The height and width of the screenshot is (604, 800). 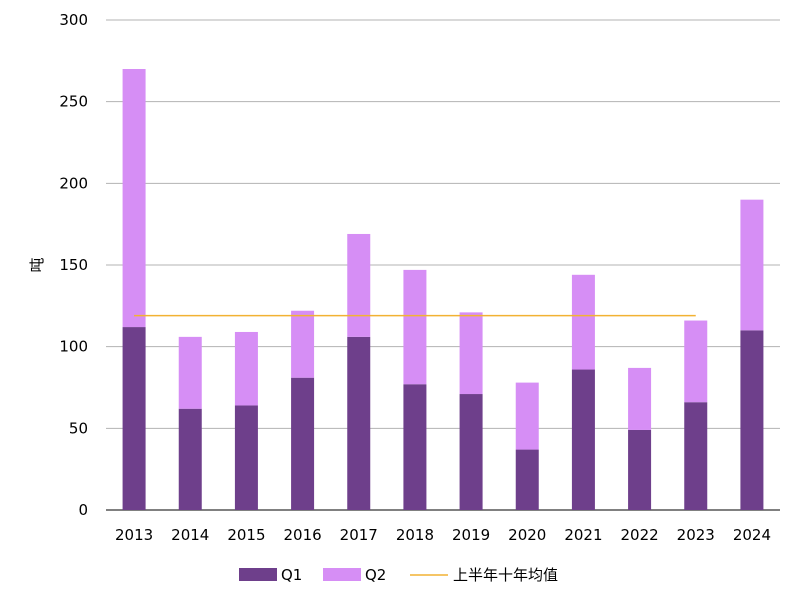 What do you see at coordinates (359, 423) in the screenshot?
I see `bar-q1-2017` at bounding box center [359, 423].